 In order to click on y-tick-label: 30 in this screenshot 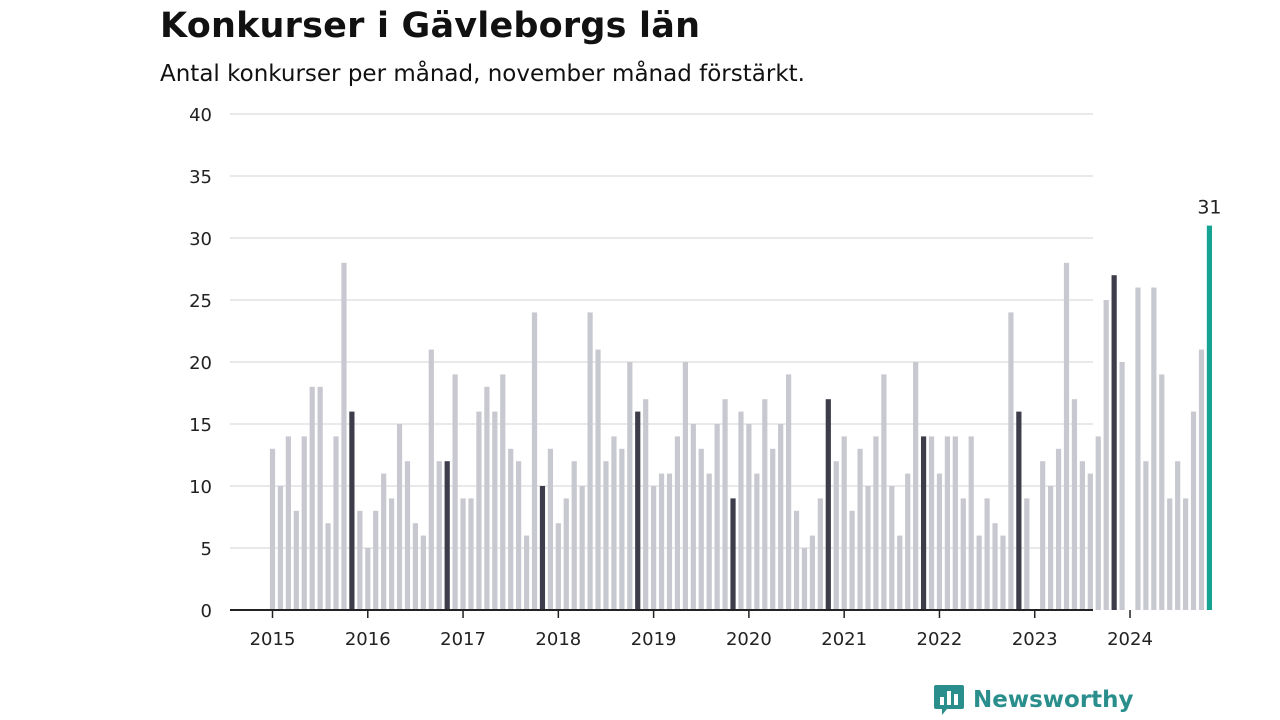, I will do `click(200, 239)`.